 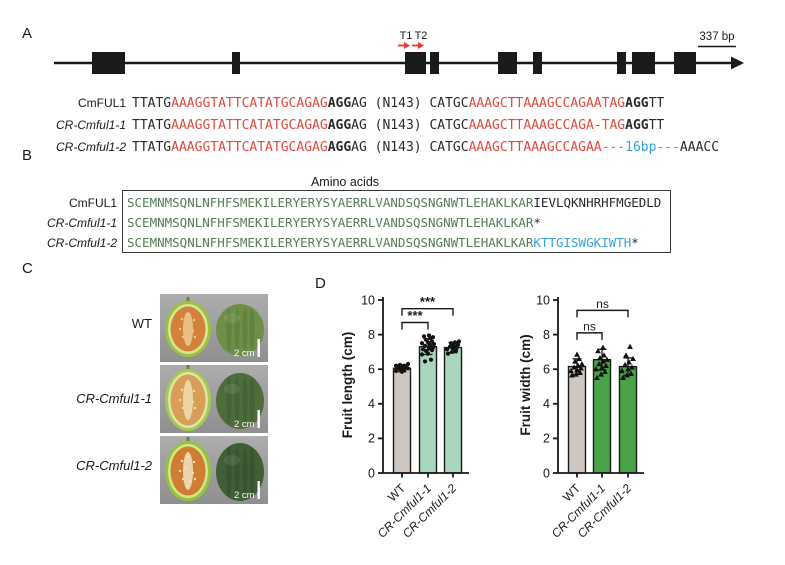 What do you see at coordinates (716, 37) in the screenshot?
I see `scale-bar-label: 337 bp` at bounding box center [716, 37].